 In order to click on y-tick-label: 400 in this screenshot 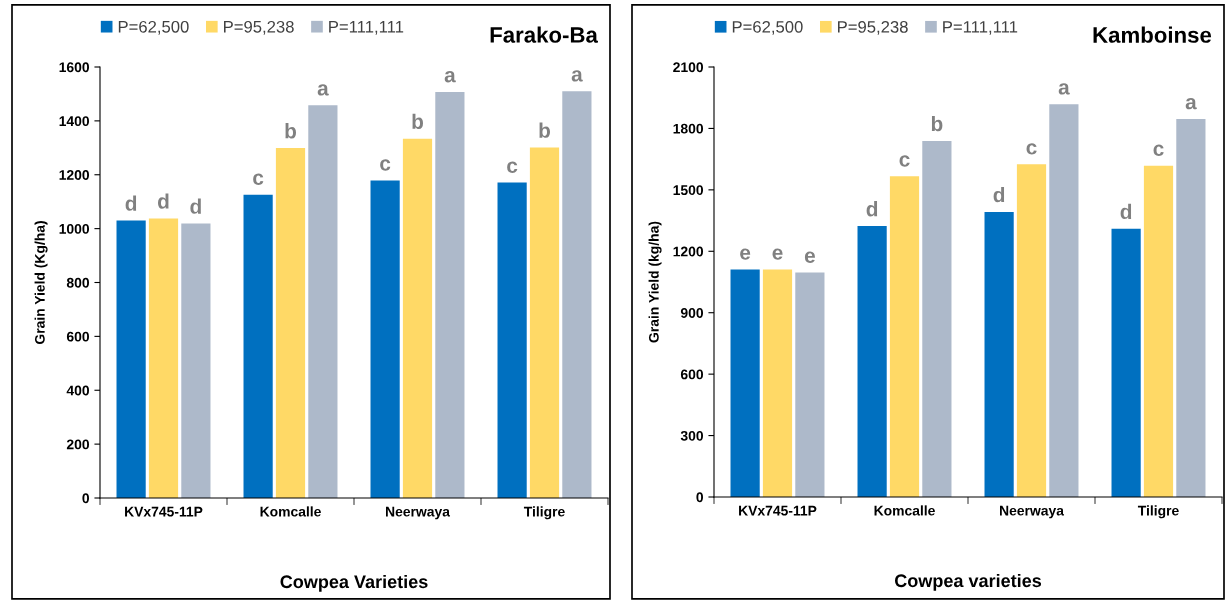, I will do `click(78, 390)`.